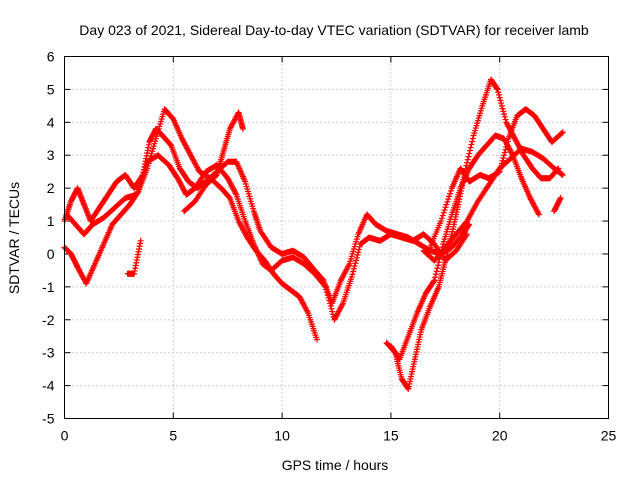 Image resolution: width=640 pixels, height=480 pixels. What do you see at coordinates (51, 57) in the screenshot?
I see `y-tick-label: 6` at bounding box center [51, 57].